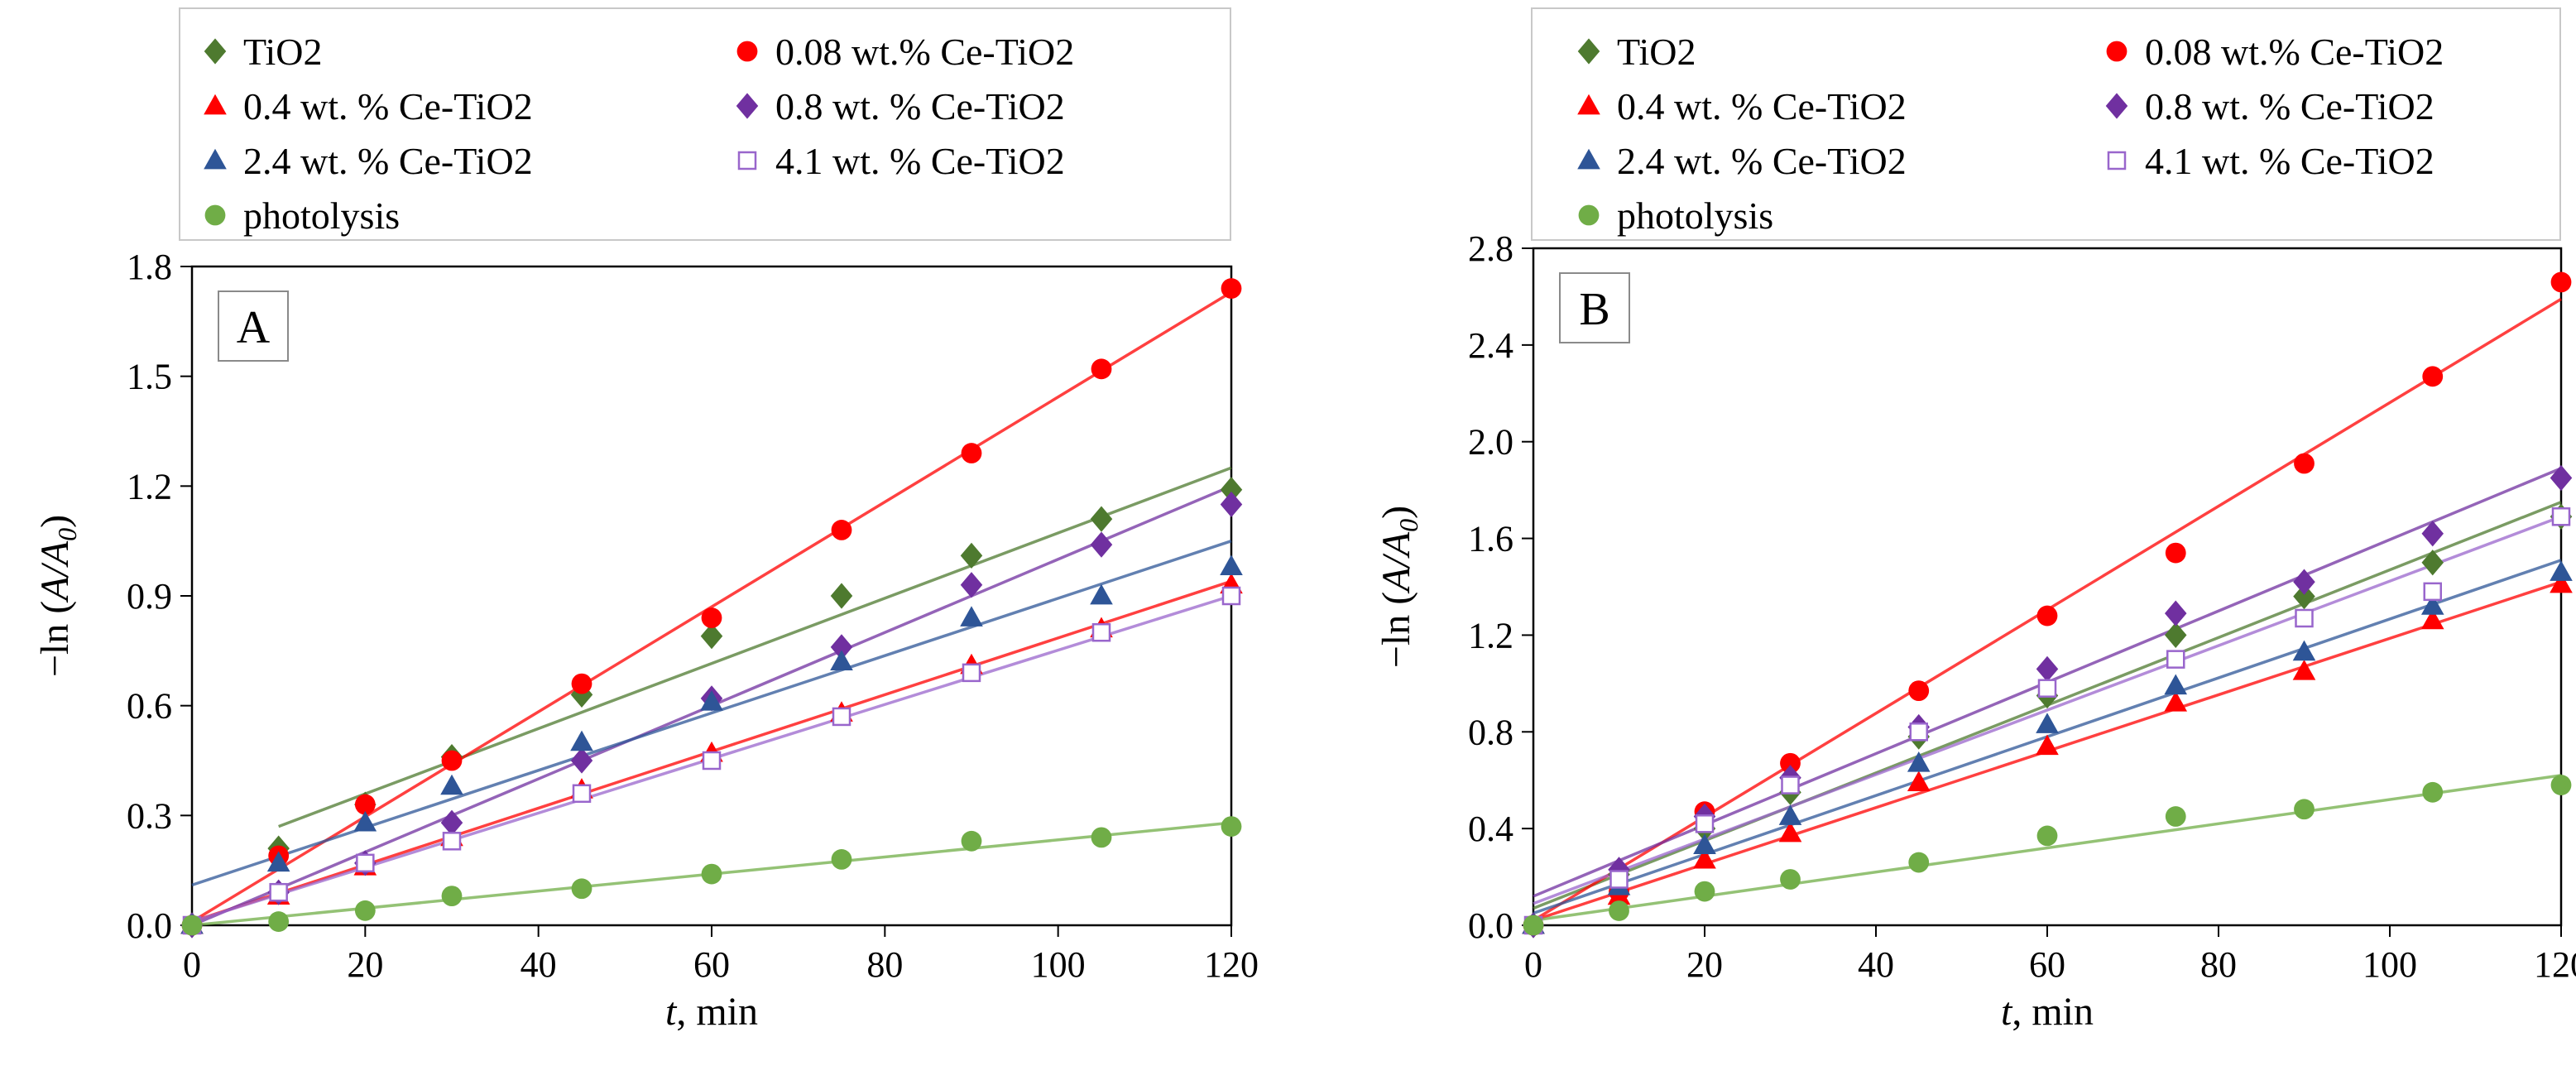  Describe the element at coordinates (55, 639) in the screenshot. I see `y-axis-title-prefix: −ln (` at that location.